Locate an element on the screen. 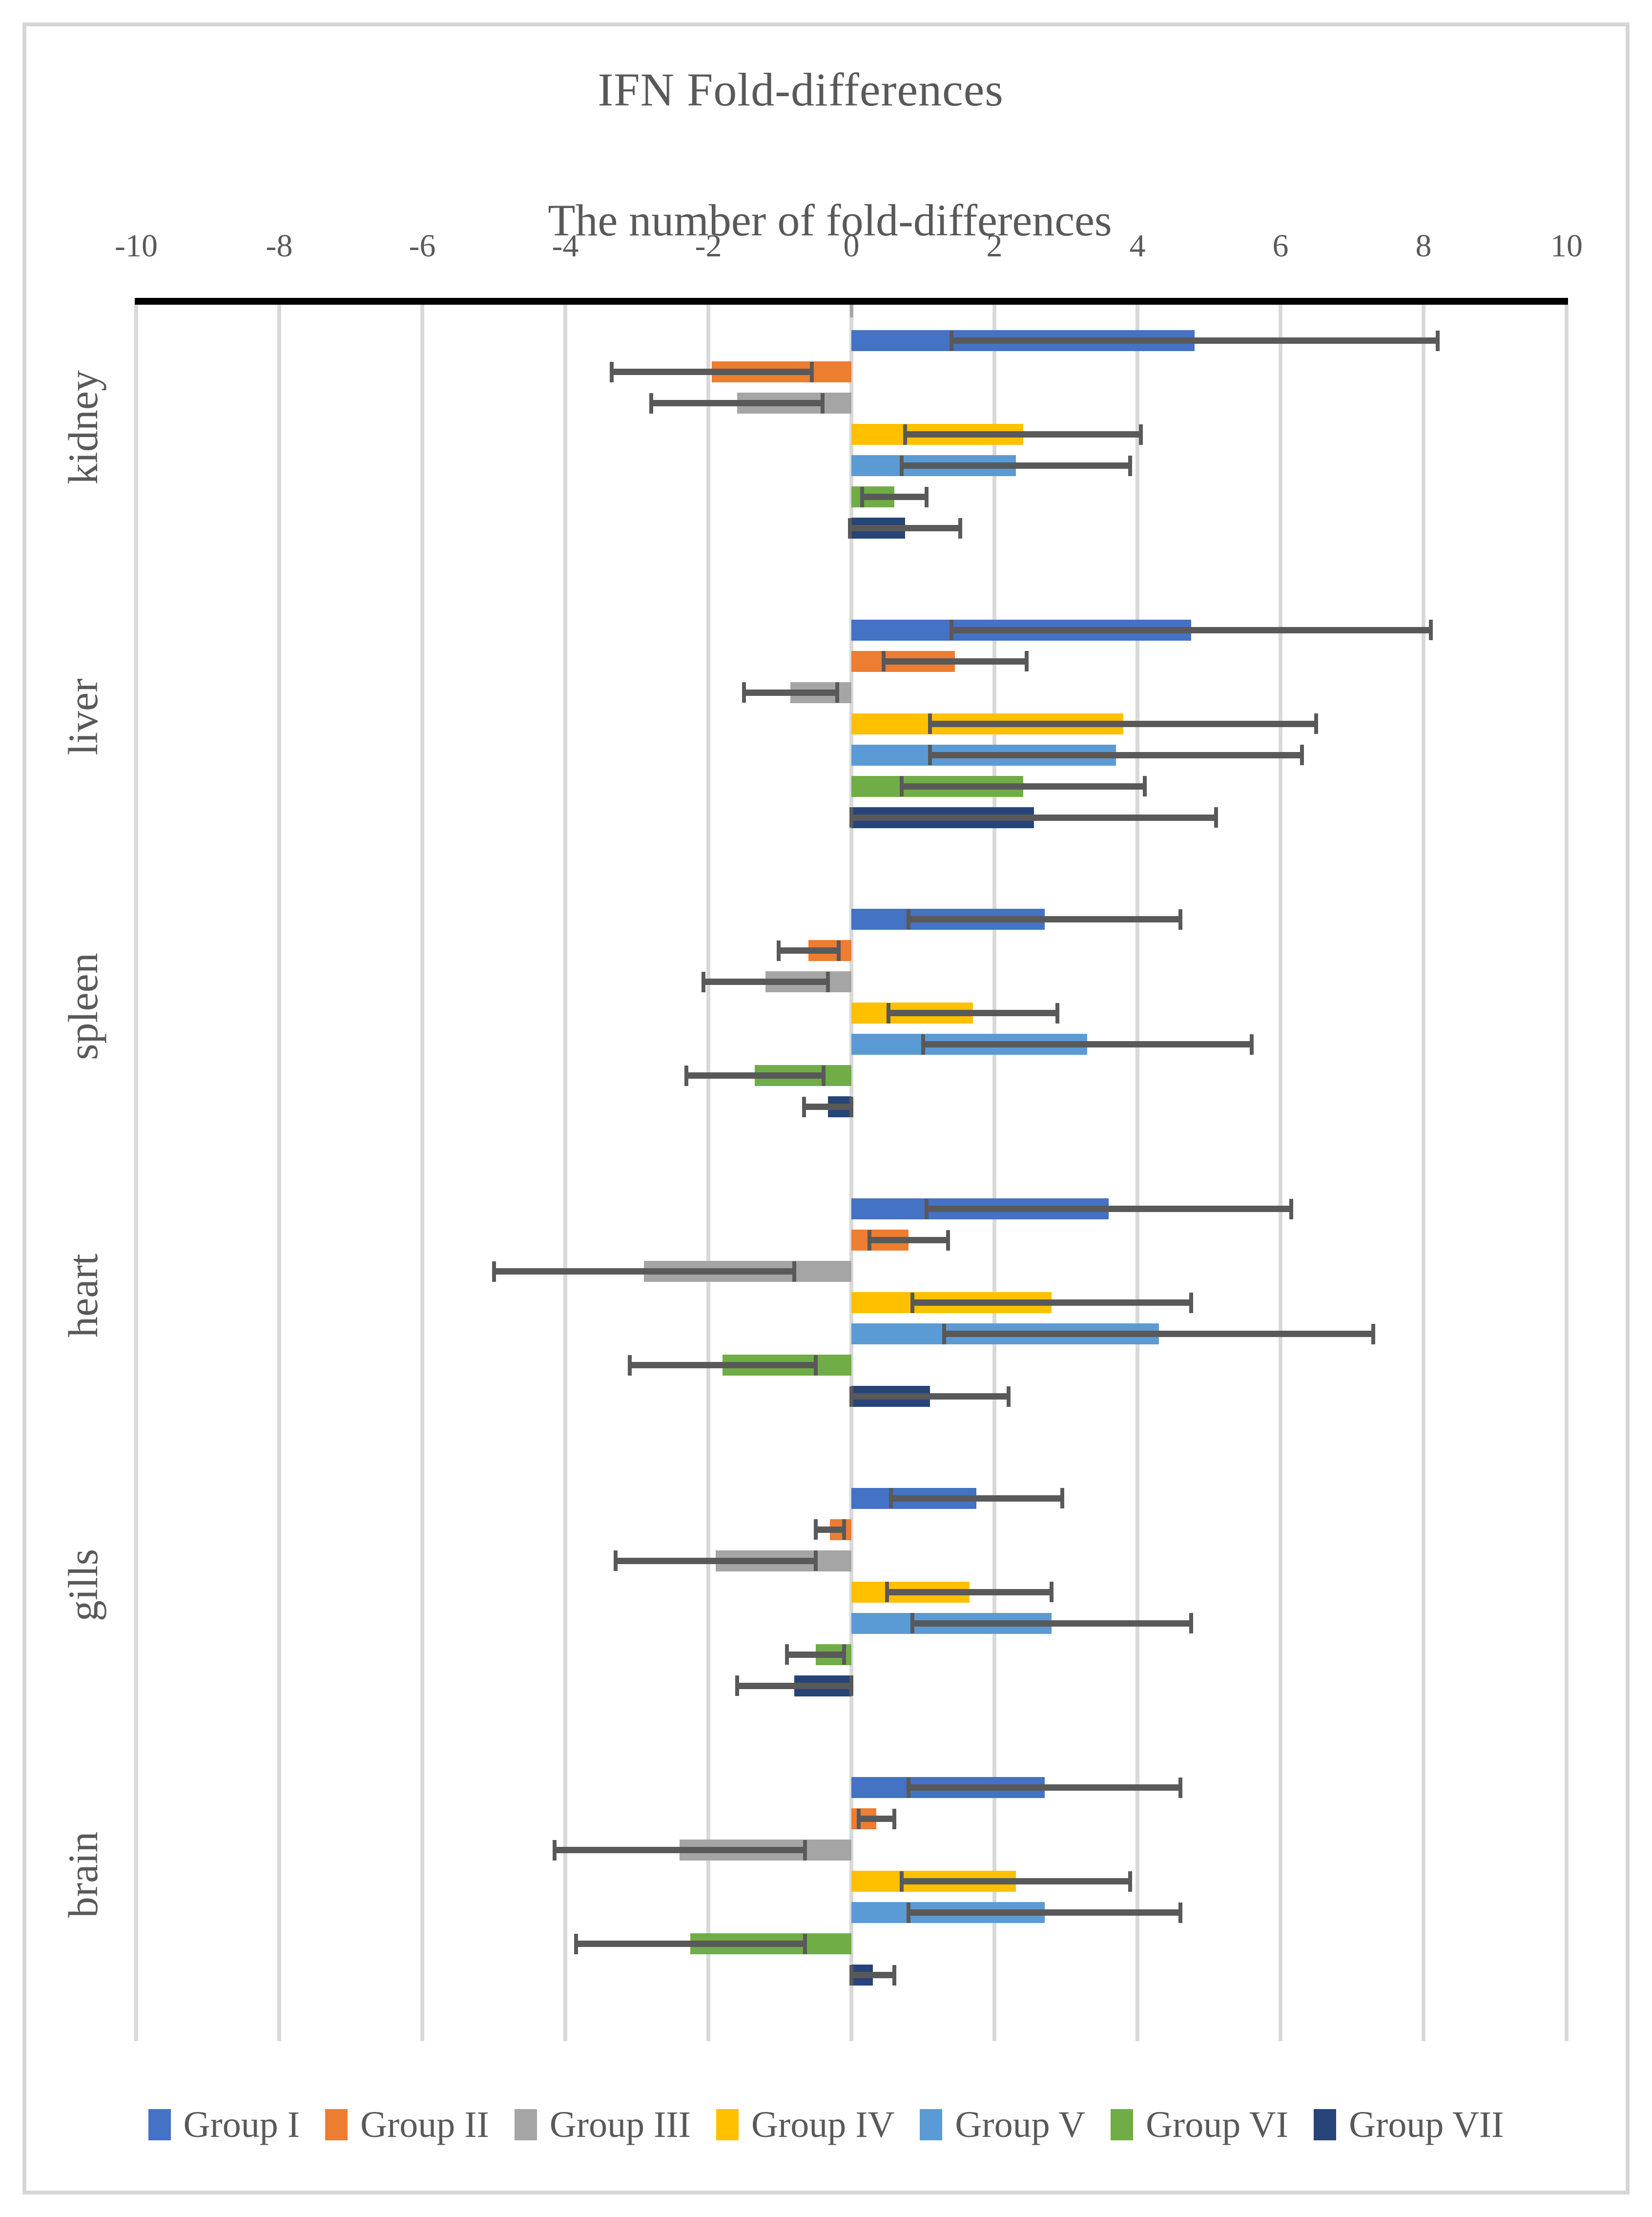 This screenshot has height=2217, width=1652. legend-item: Group I is located at coordinates (224, 2125).